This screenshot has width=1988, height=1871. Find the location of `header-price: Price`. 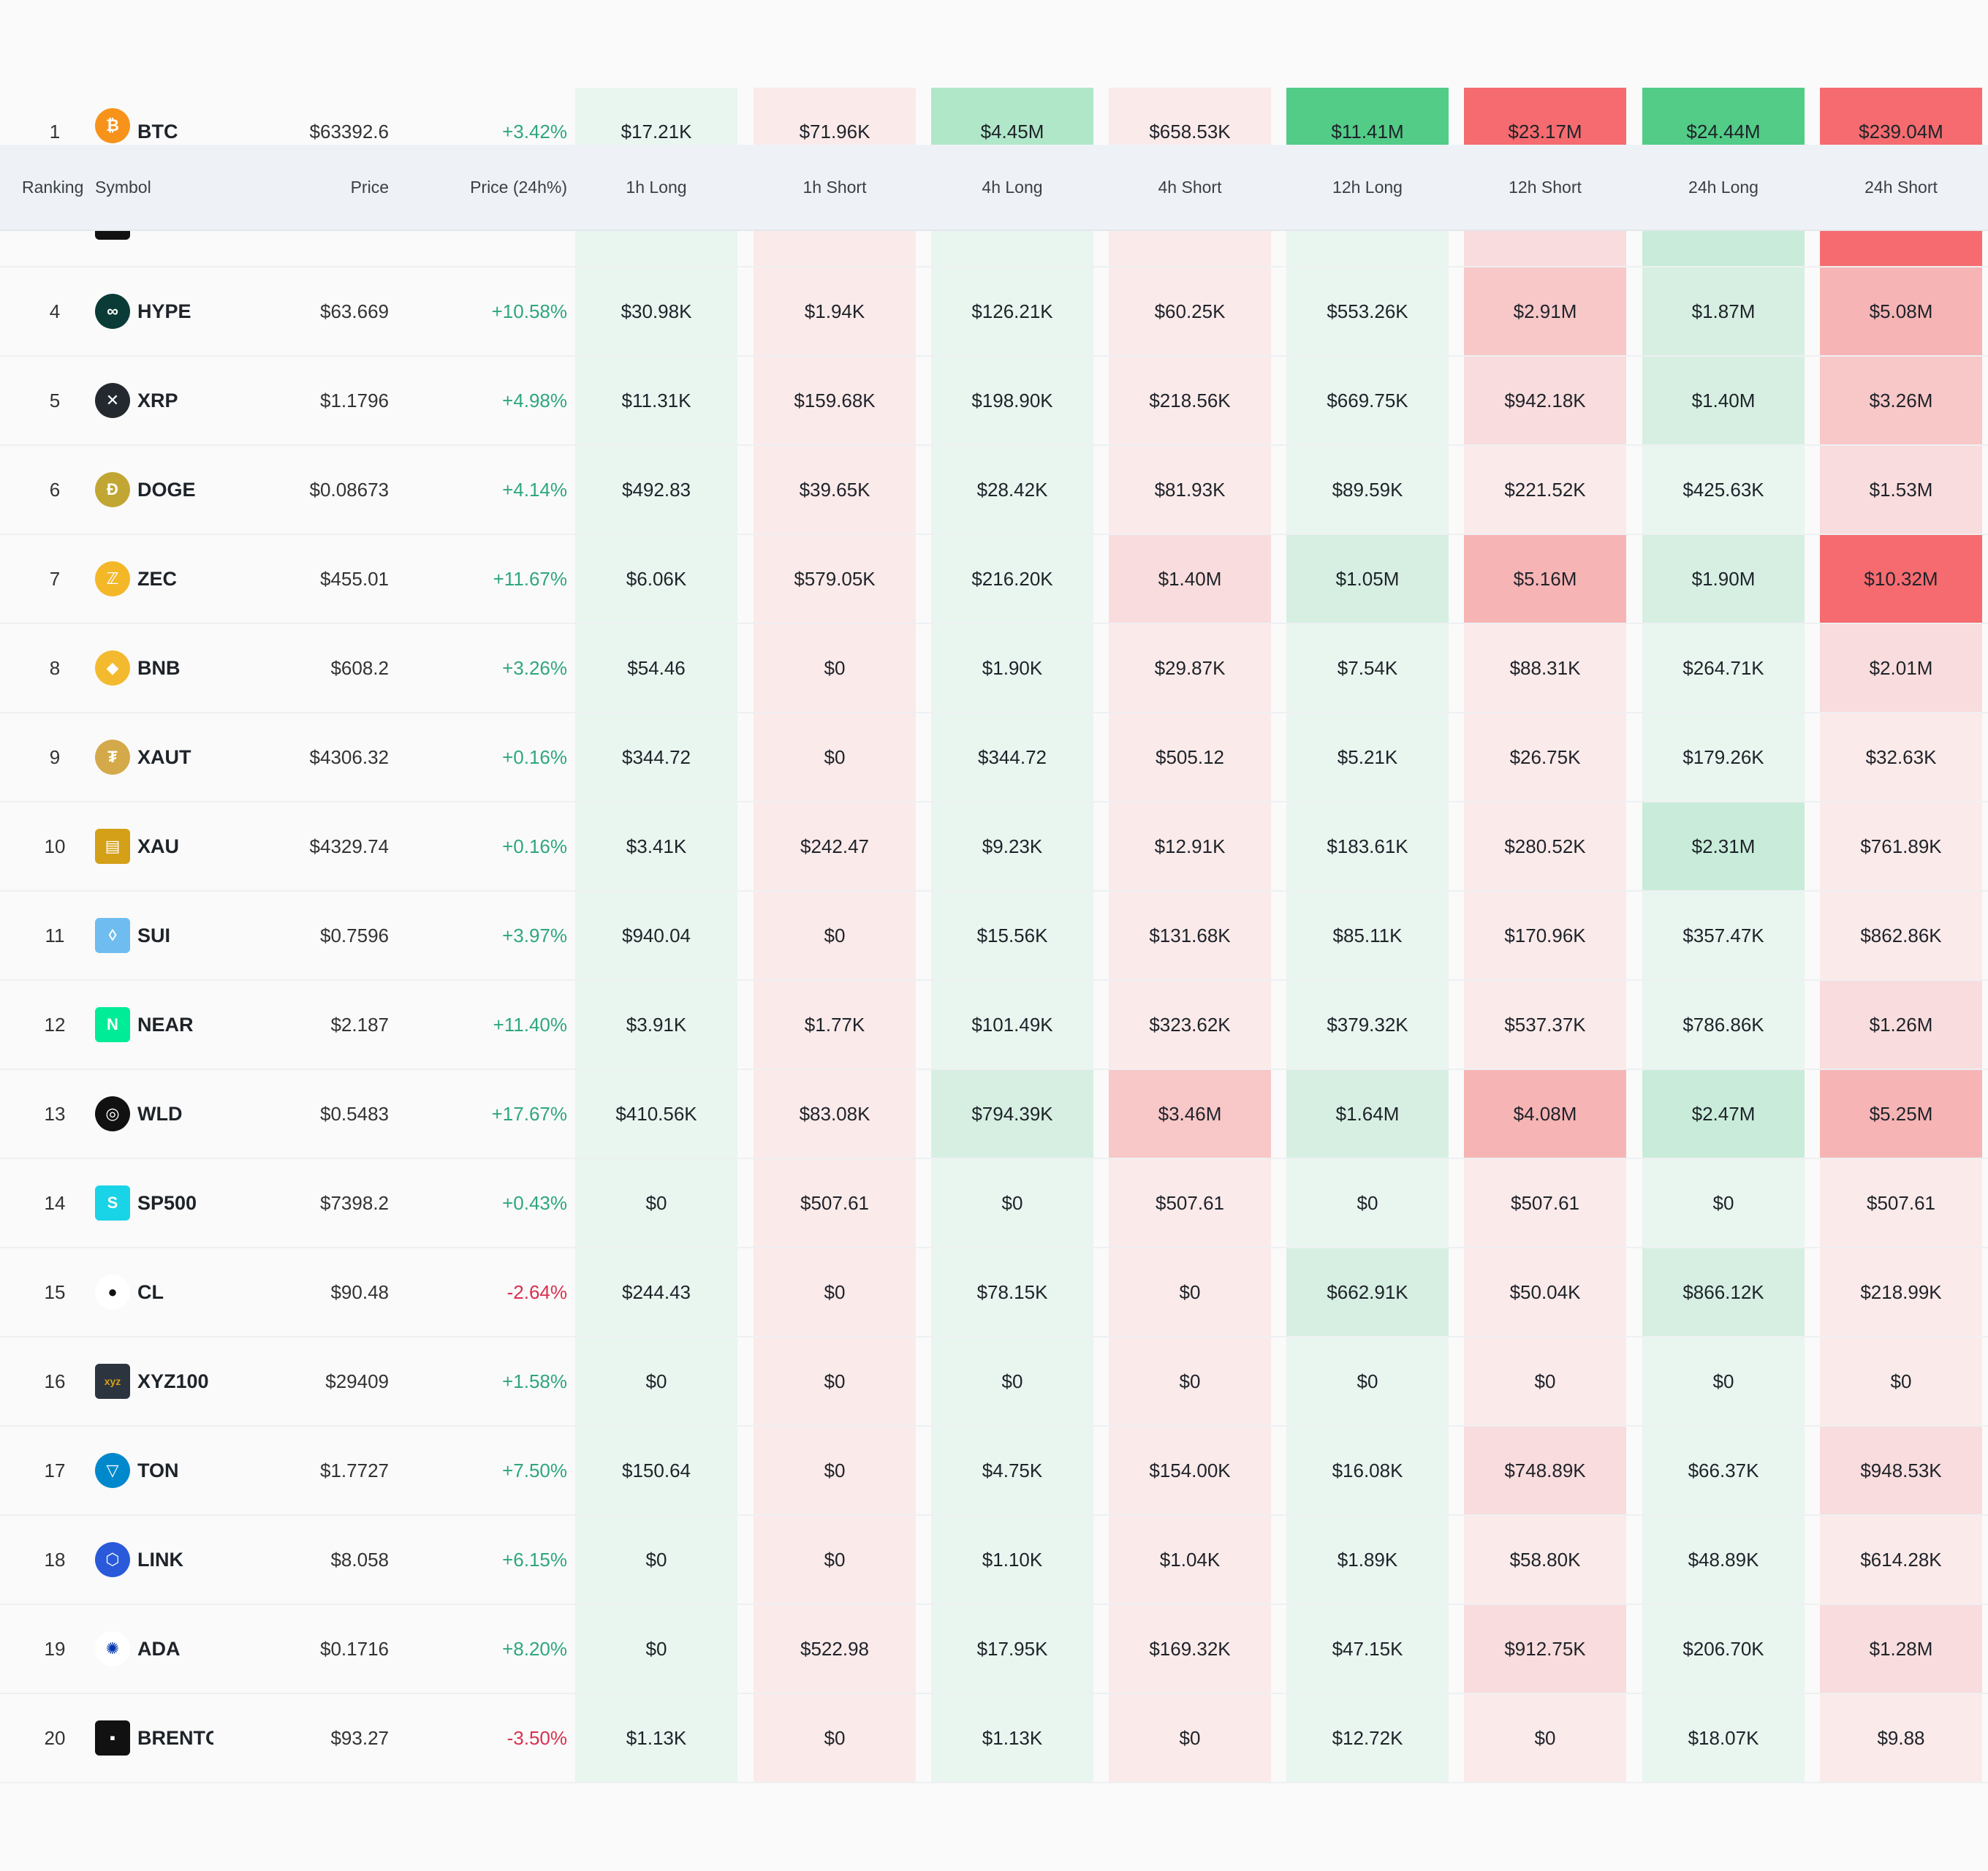

header-price: Price is located at coordinates (369, 187).